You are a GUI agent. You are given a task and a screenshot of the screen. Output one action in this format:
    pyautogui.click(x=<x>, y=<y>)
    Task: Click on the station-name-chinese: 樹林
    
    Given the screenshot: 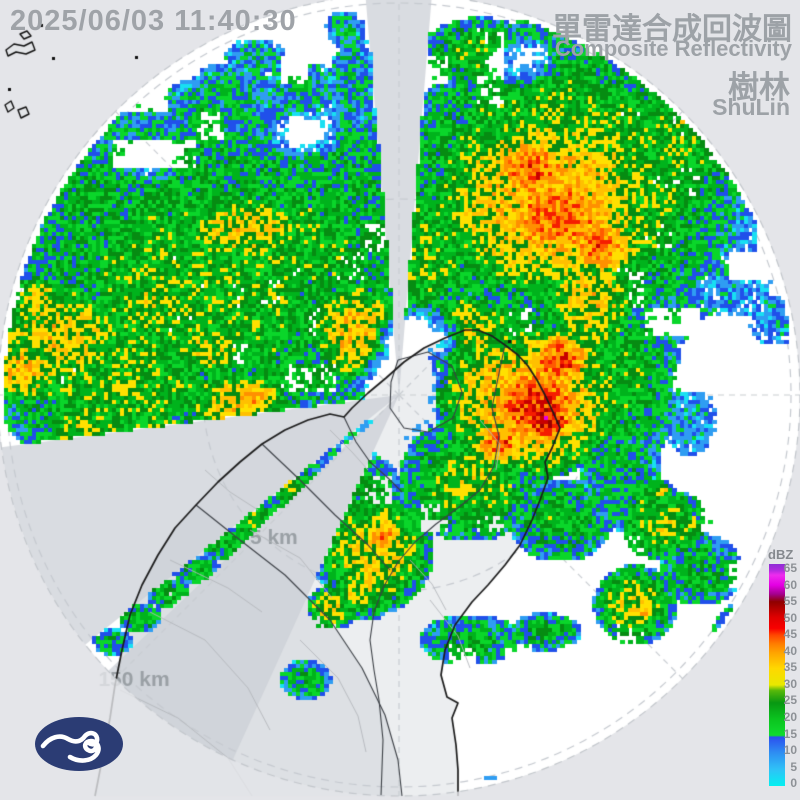 What is the action you would take?
    pyautogui.click(x=759, y=87)
    